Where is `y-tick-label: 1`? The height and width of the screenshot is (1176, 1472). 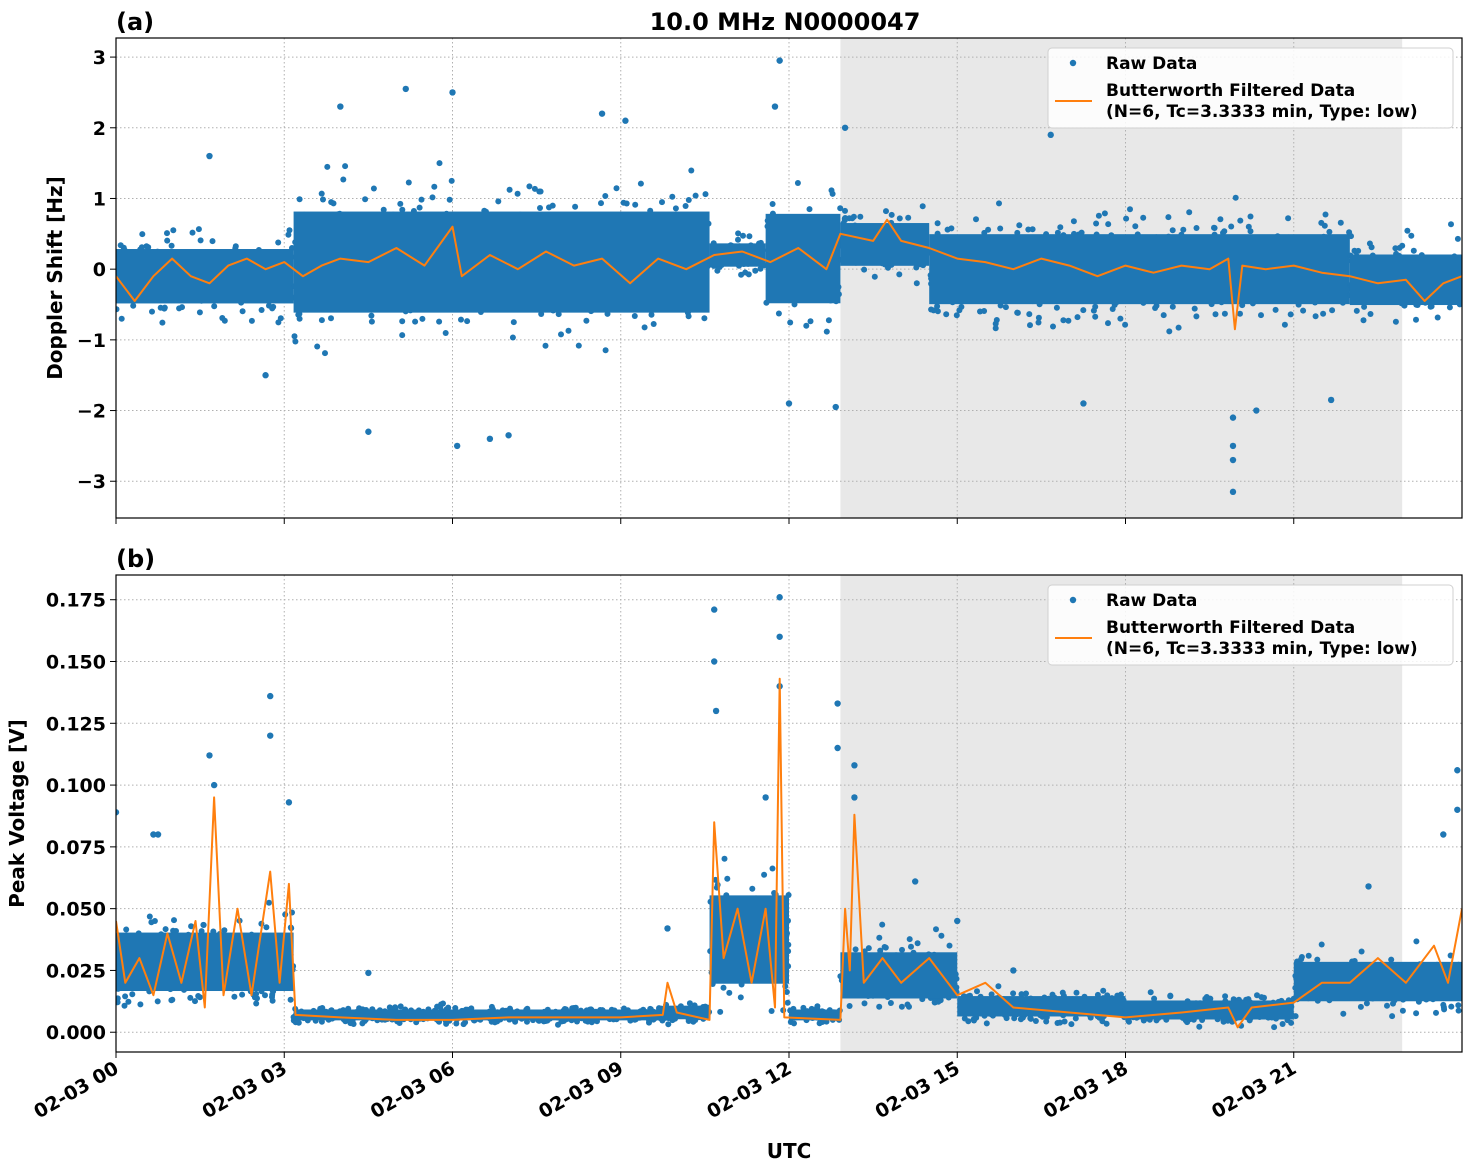
y-tick-label: 1 is located at coordinates (99, 199).